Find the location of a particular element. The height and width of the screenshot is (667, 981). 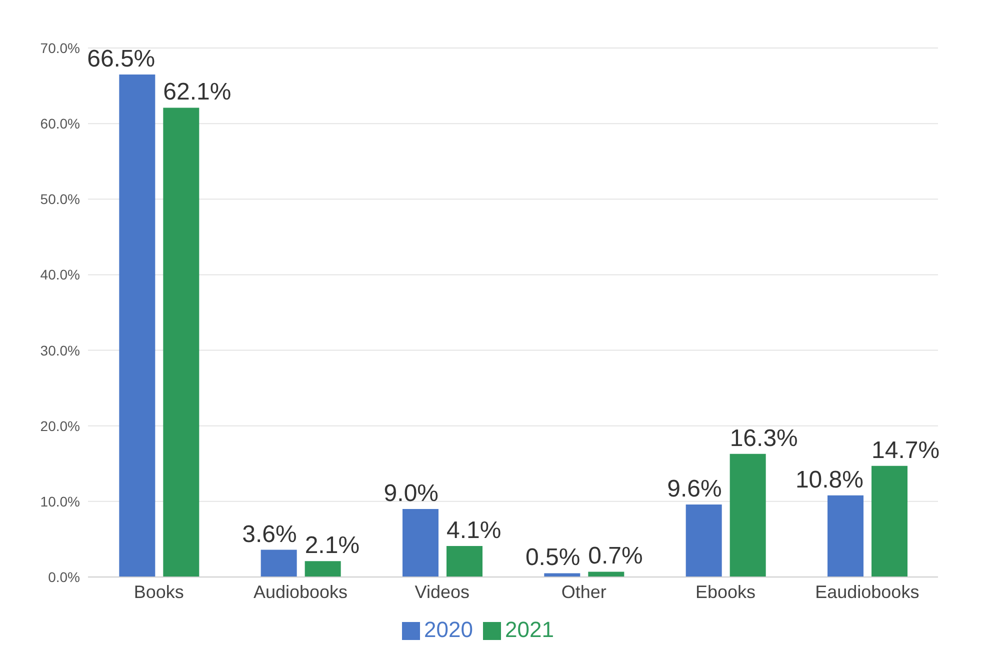

data-label: 0.7% is located at coordinates (615, 556).